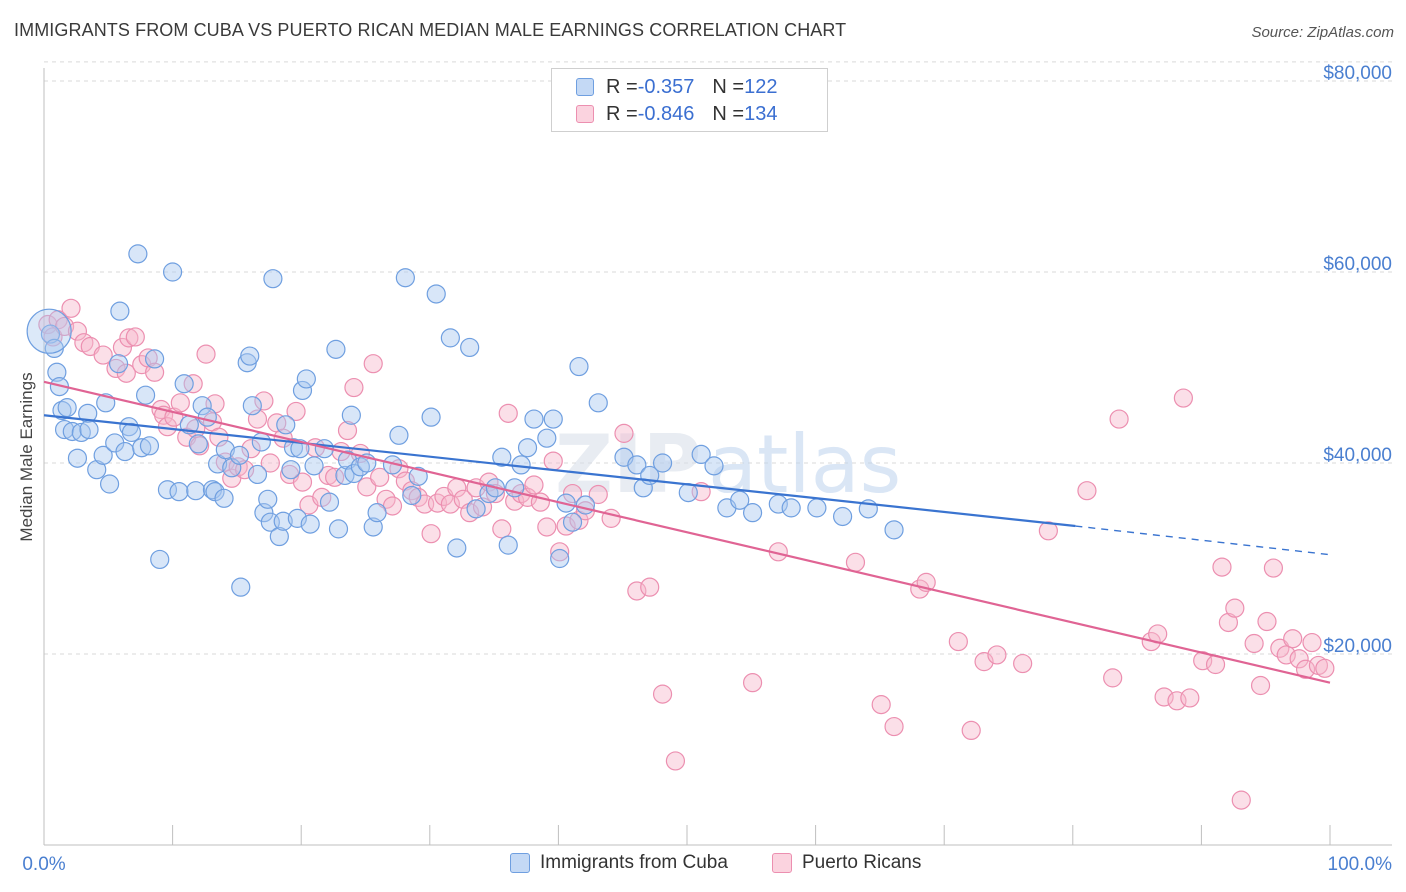 This screenshot has width=1406, height=892. Describe the element at coordinates (782, 863) in the screenshot. I see `series-legend-swatch-pr` at that location.